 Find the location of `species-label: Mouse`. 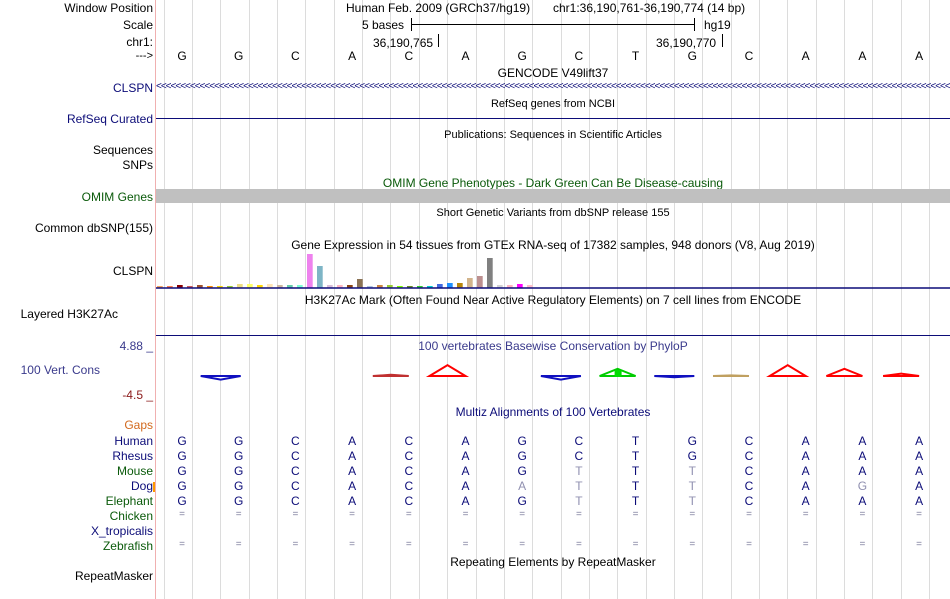

species-label: Mouse is located at coordinates (134, 471).